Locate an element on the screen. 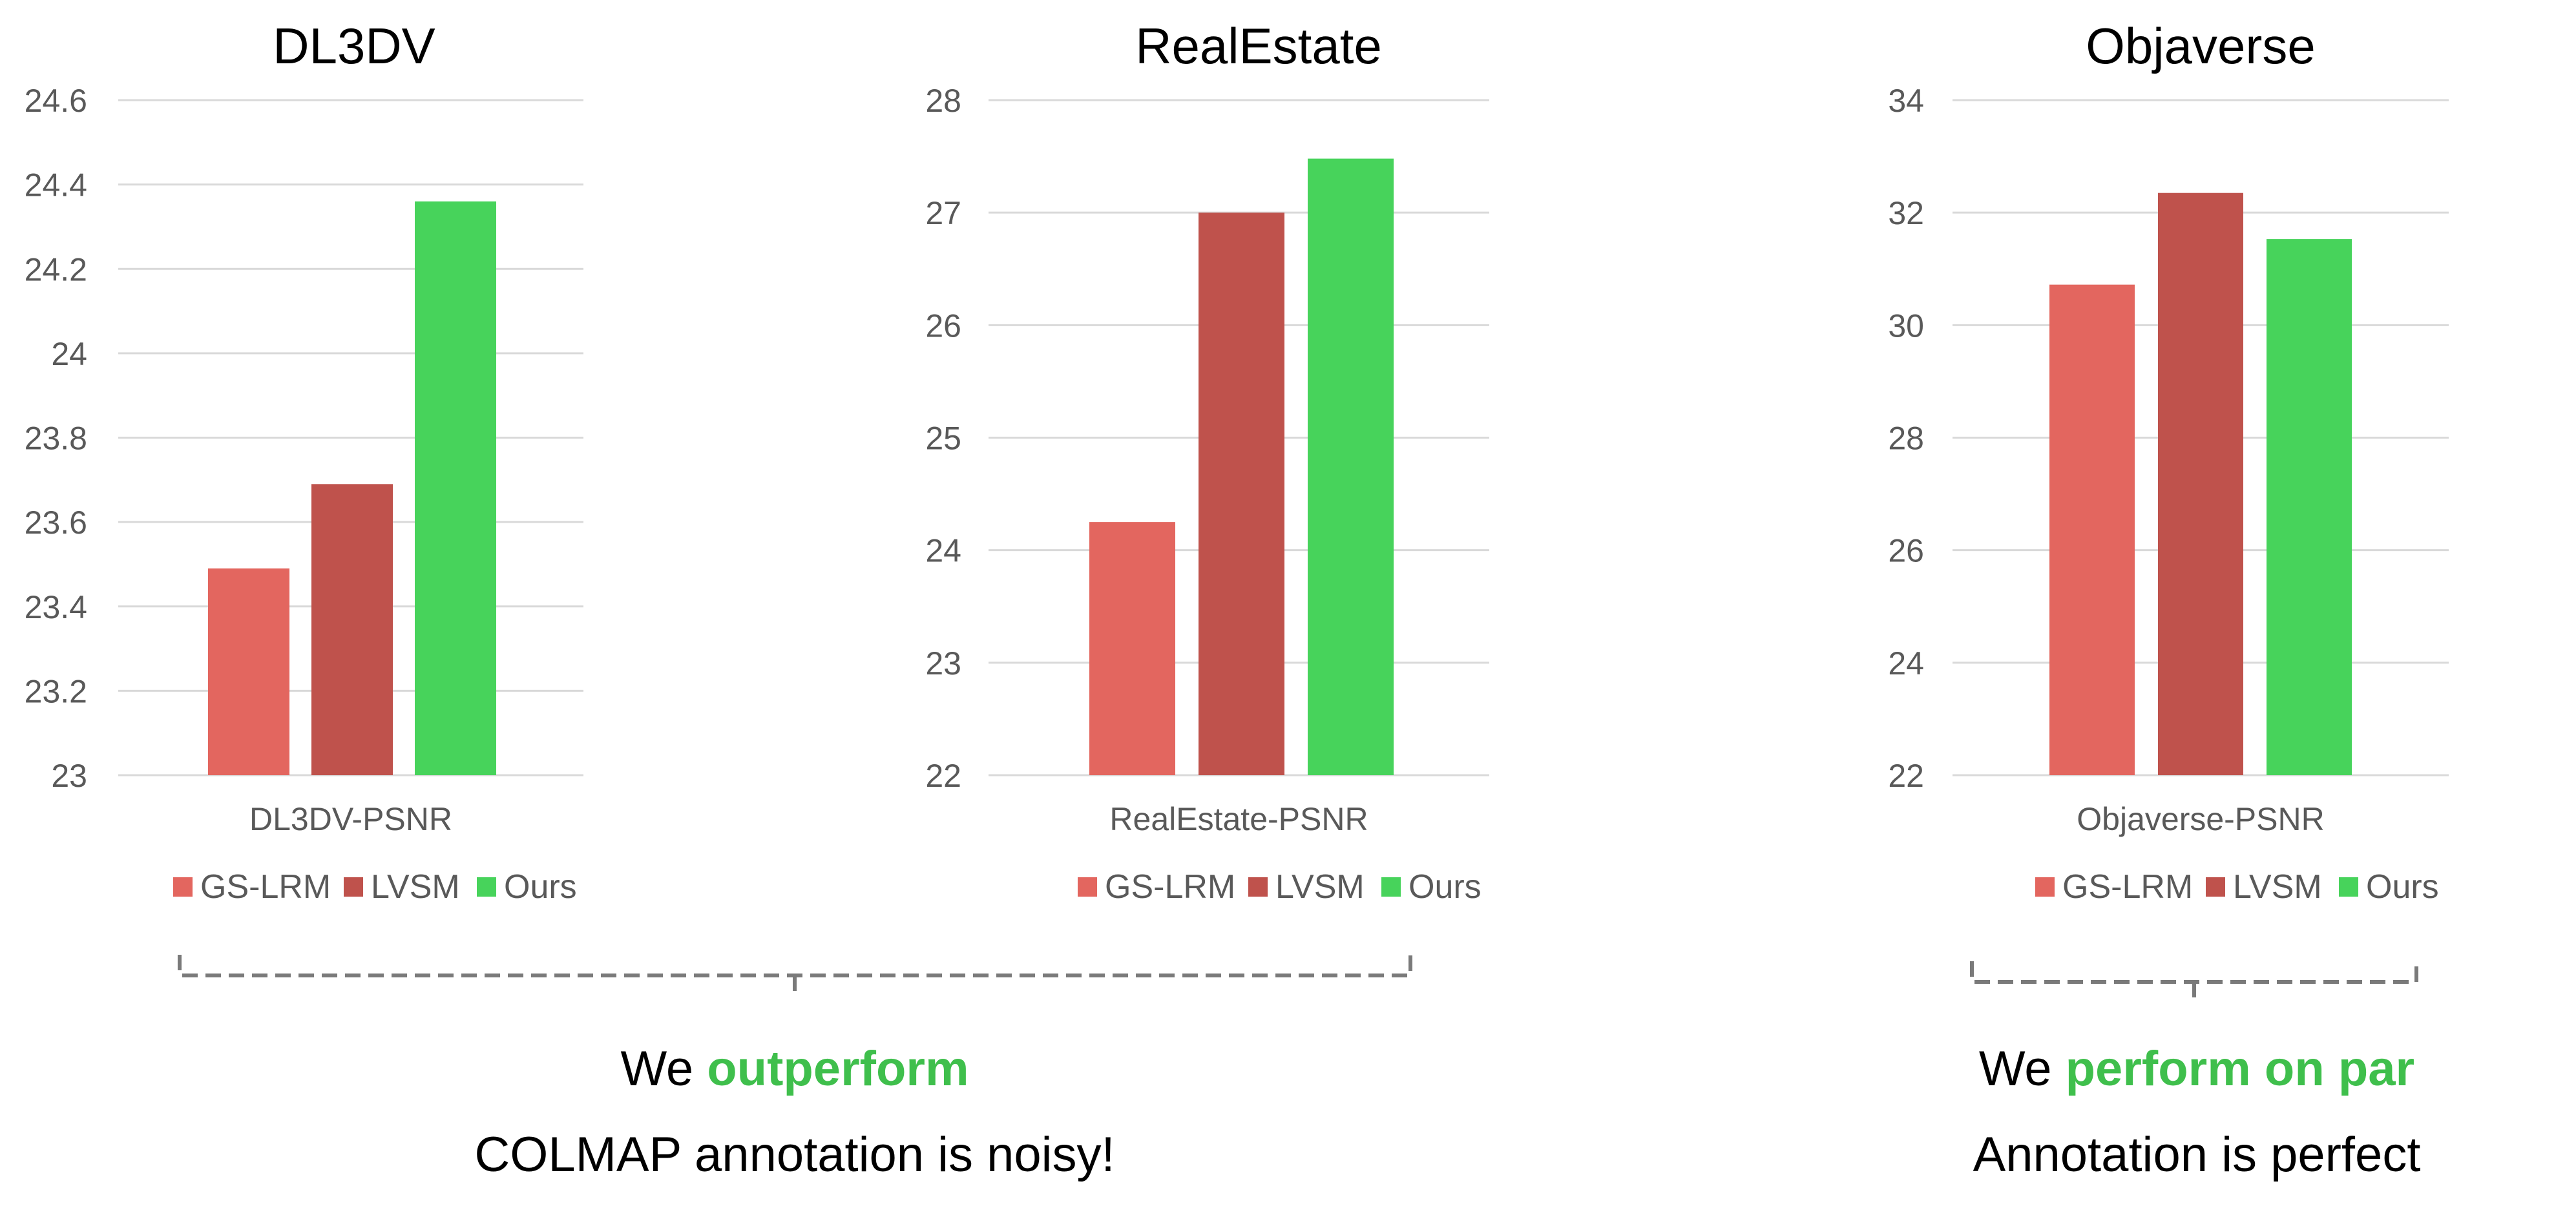 This screenshot has width=2576, height=1208. y-tick-label: 30 is located at coordinates (1906, 325).